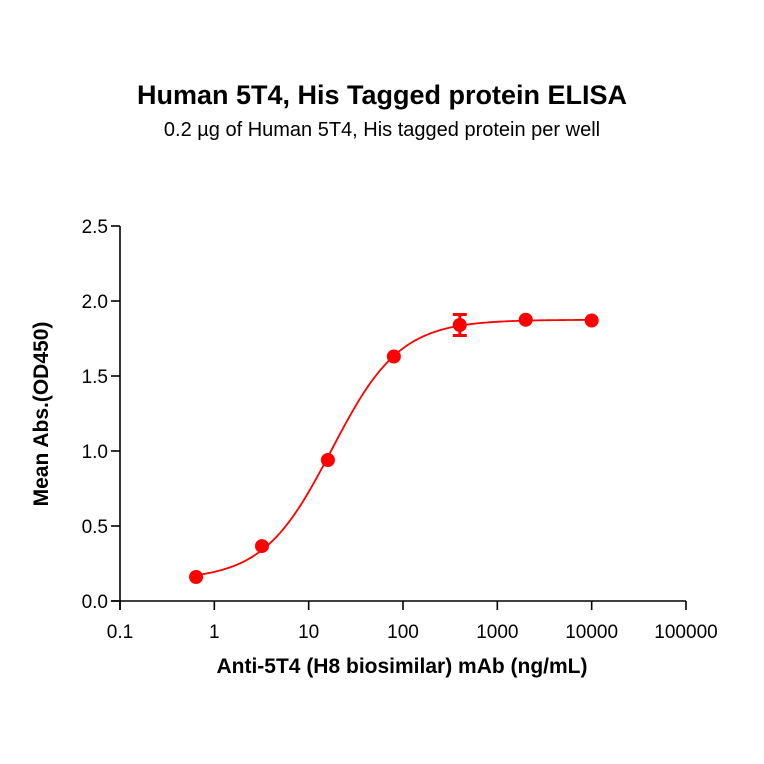  I want to click on y-tick-label: 1.5, so click(95, 377).